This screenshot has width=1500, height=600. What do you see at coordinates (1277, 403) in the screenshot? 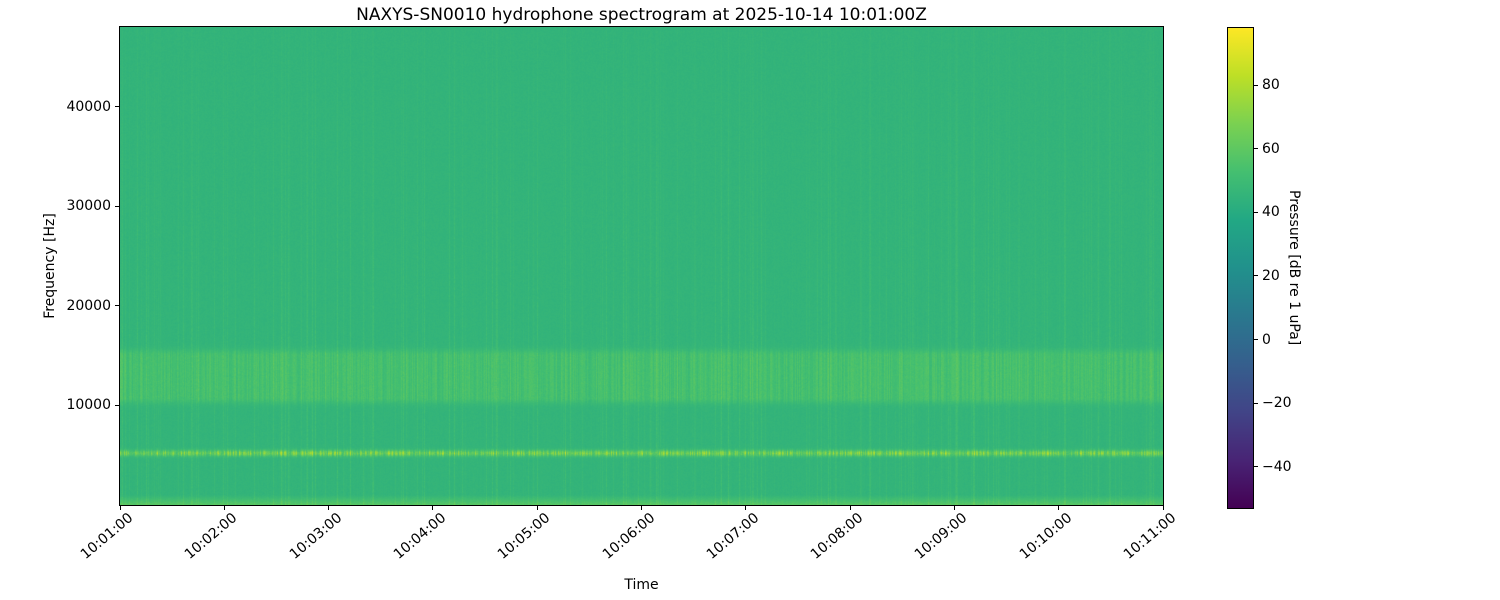
I see `colorbar-tick-label: −20` at bounding box center [1277, 403].